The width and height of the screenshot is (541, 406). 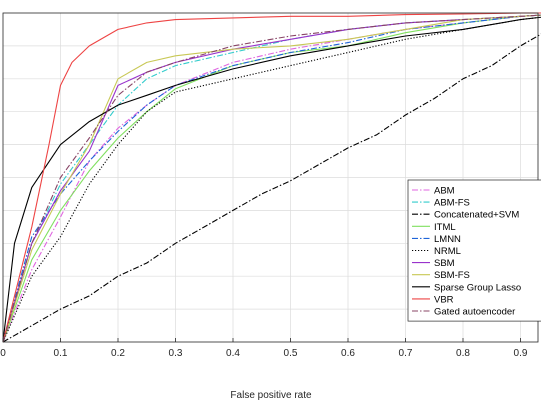 What do you see at coordinates (444, 263) in the screenshot?
I see `legend-label: SBM` at bounding box center [444, 263].